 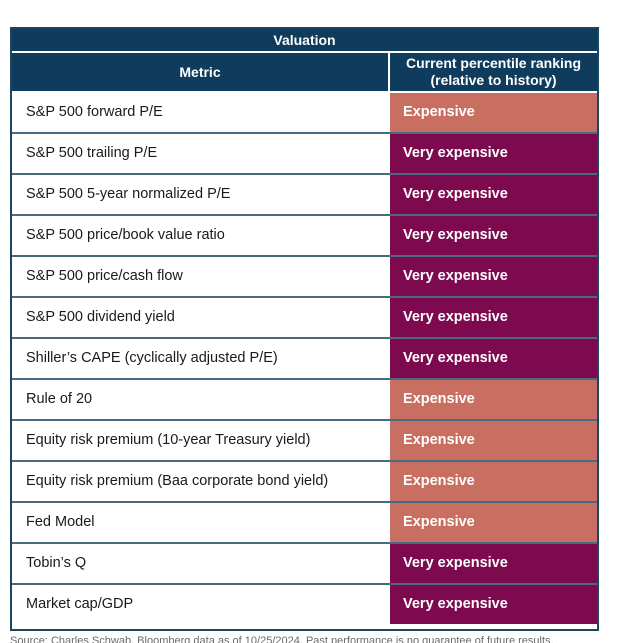 I want to click on table-row: S&P 500 trailing P/E Very expensive, so click(x=304, y=153).